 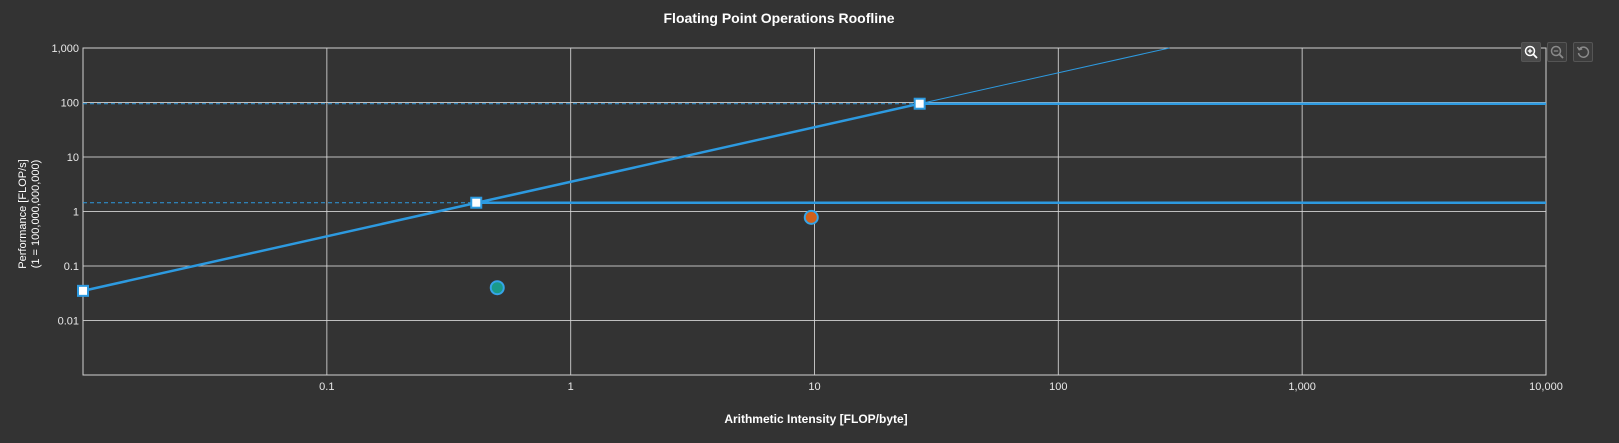 I want to click on y-tick-label: 10, so click(x=73, y=158).